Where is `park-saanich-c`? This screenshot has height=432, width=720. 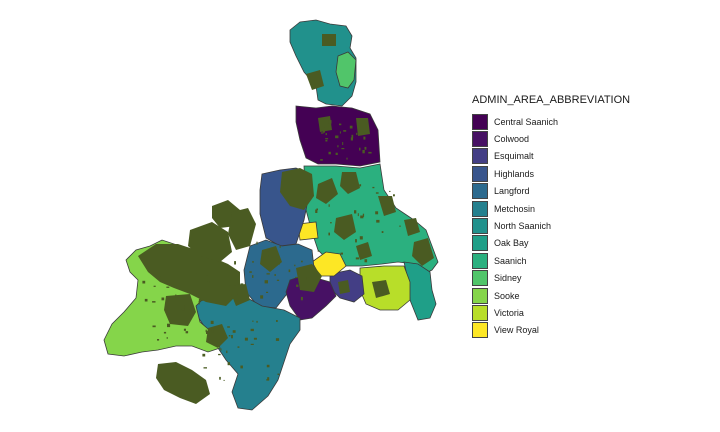
park-saanich-c is located at coordinates (345, 227).